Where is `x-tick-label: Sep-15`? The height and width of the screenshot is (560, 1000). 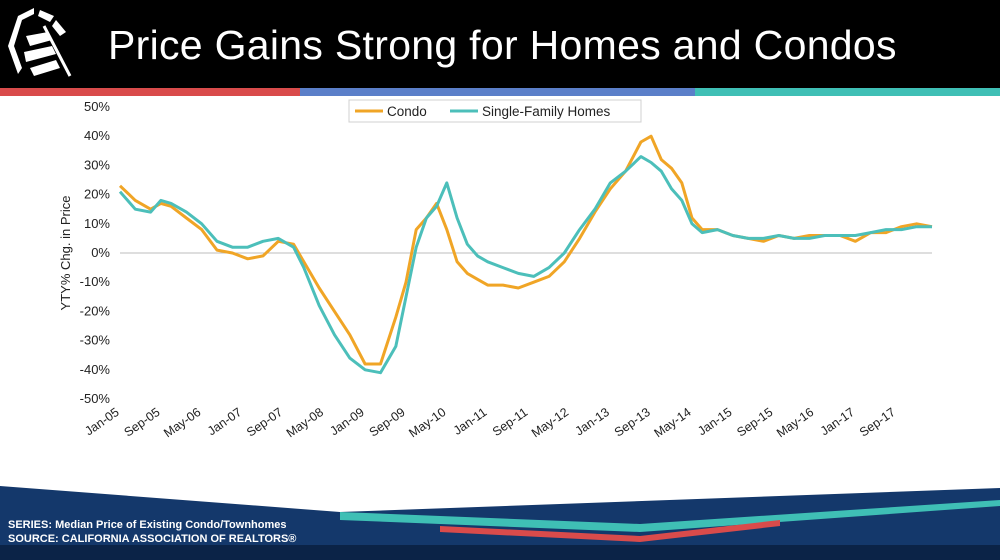 x-tick-label: Sep-15 is located at coordinates (754, 422).